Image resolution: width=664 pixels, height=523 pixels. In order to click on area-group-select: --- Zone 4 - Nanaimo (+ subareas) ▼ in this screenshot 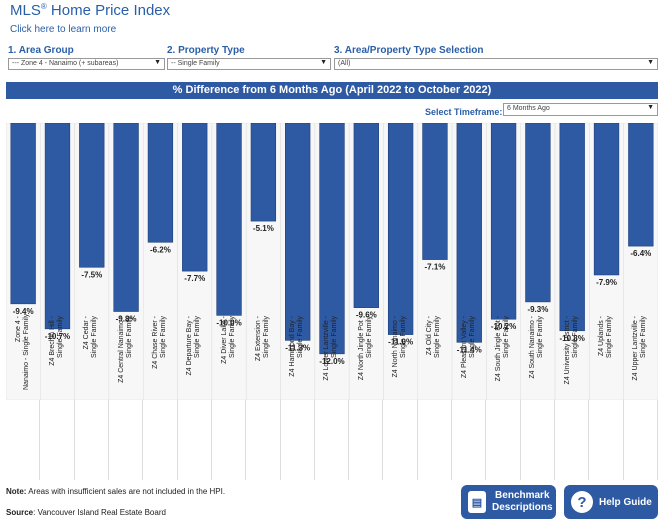, I will do `click(86, 64)`.